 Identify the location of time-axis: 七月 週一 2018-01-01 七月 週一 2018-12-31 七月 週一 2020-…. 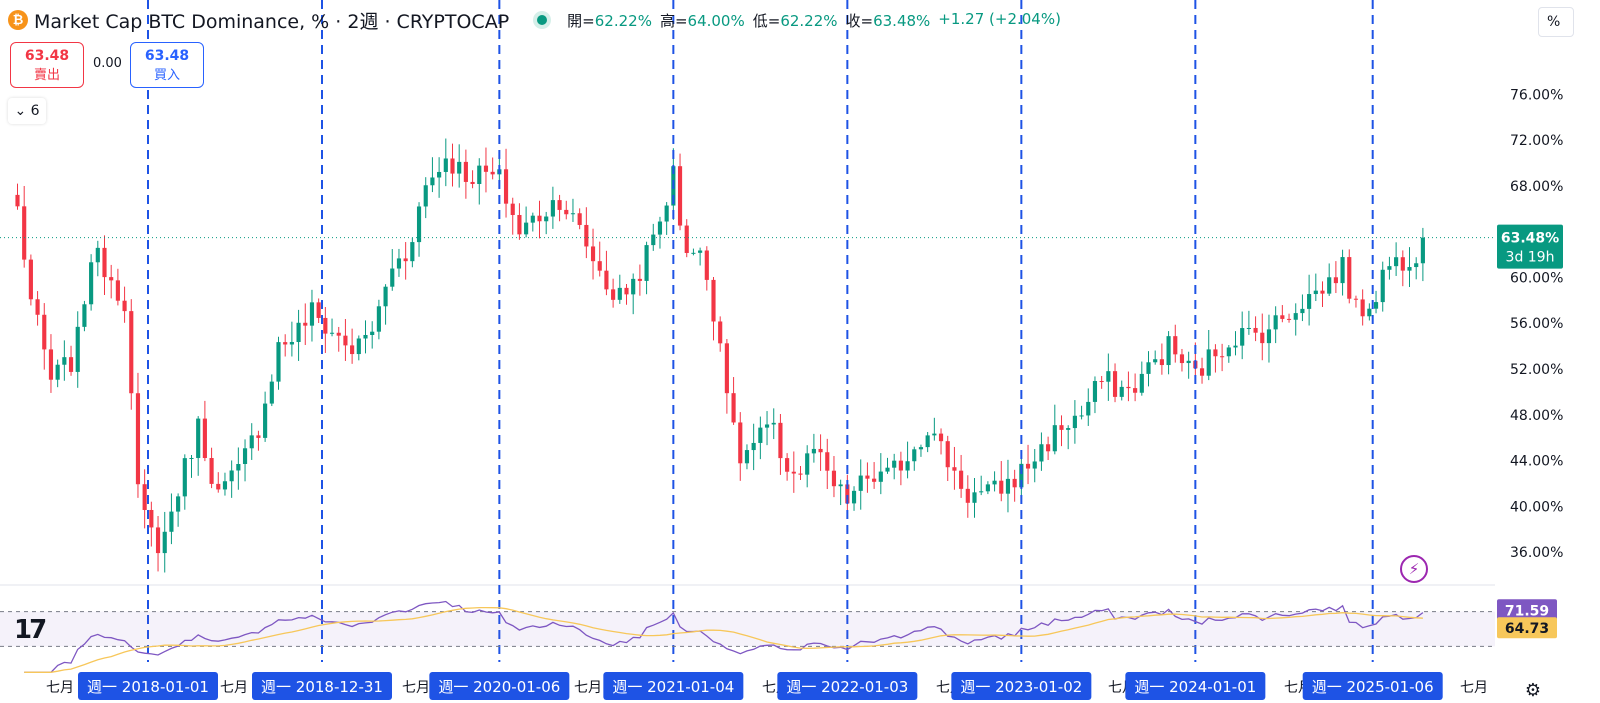
(767, 686).